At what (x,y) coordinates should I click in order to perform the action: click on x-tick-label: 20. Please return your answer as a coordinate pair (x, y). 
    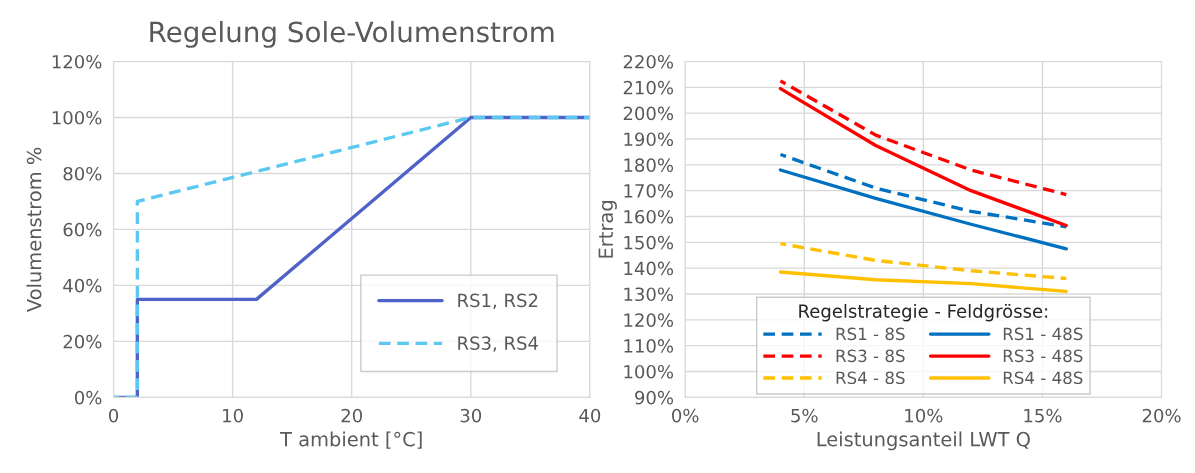
    Looking at the image, I should click on (351, 415).